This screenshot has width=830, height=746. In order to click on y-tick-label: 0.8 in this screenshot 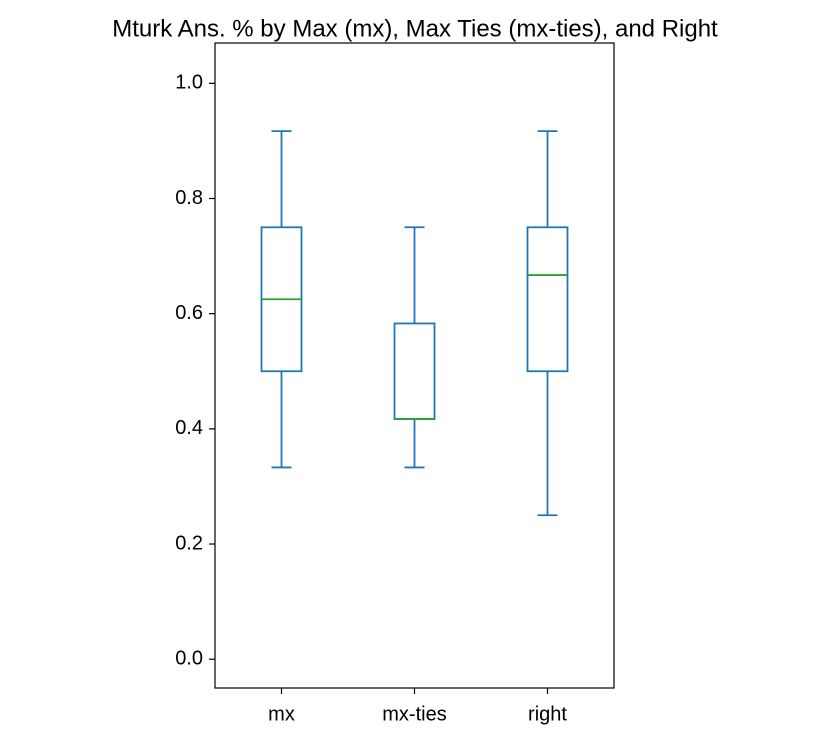, I will do `click(189, 198)`.